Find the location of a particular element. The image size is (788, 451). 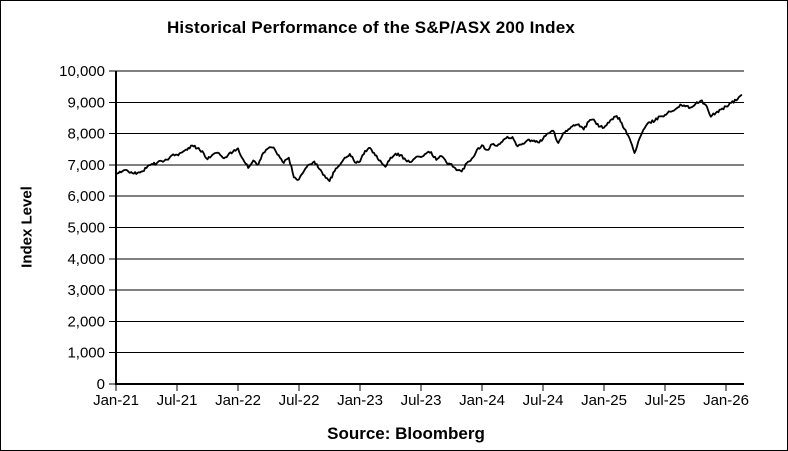

y-tick-label: 2,000 is located at coordinates (86, 321).